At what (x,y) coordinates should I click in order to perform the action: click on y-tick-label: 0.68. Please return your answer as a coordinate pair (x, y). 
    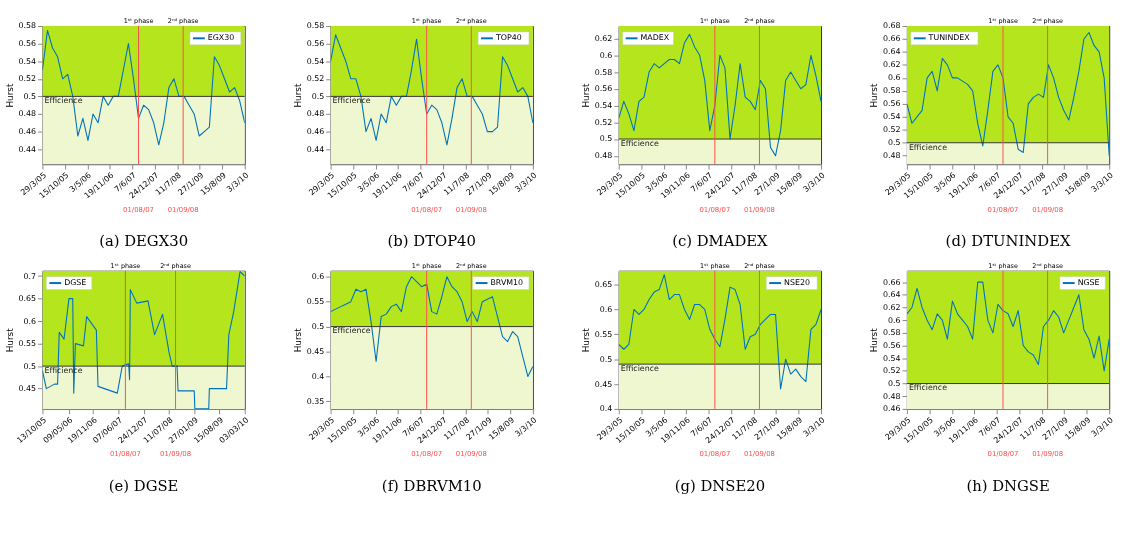
    Looking at the image, I should click on (891, 26).